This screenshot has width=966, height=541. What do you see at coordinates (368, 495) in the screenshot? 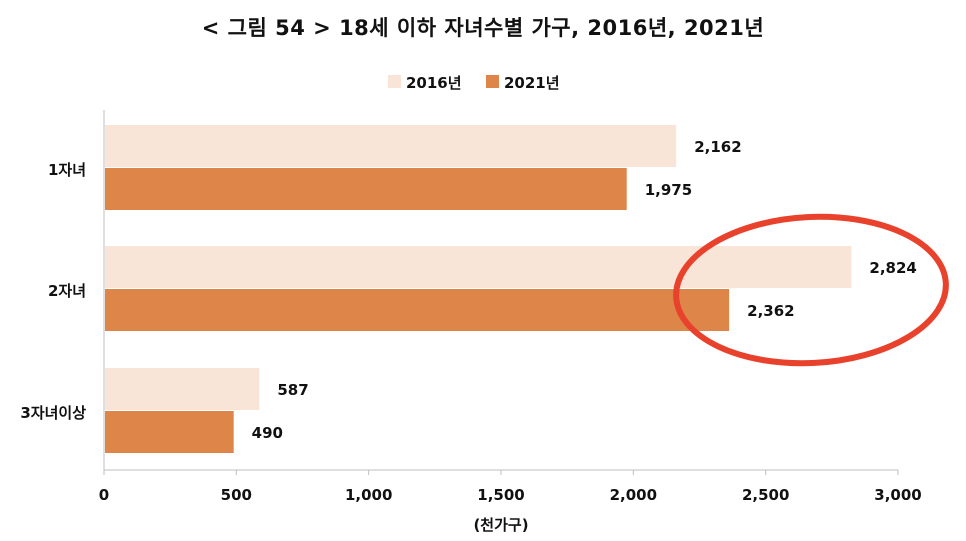
I see `x-tick-label: 1,000` at bounding box center [368, 495].